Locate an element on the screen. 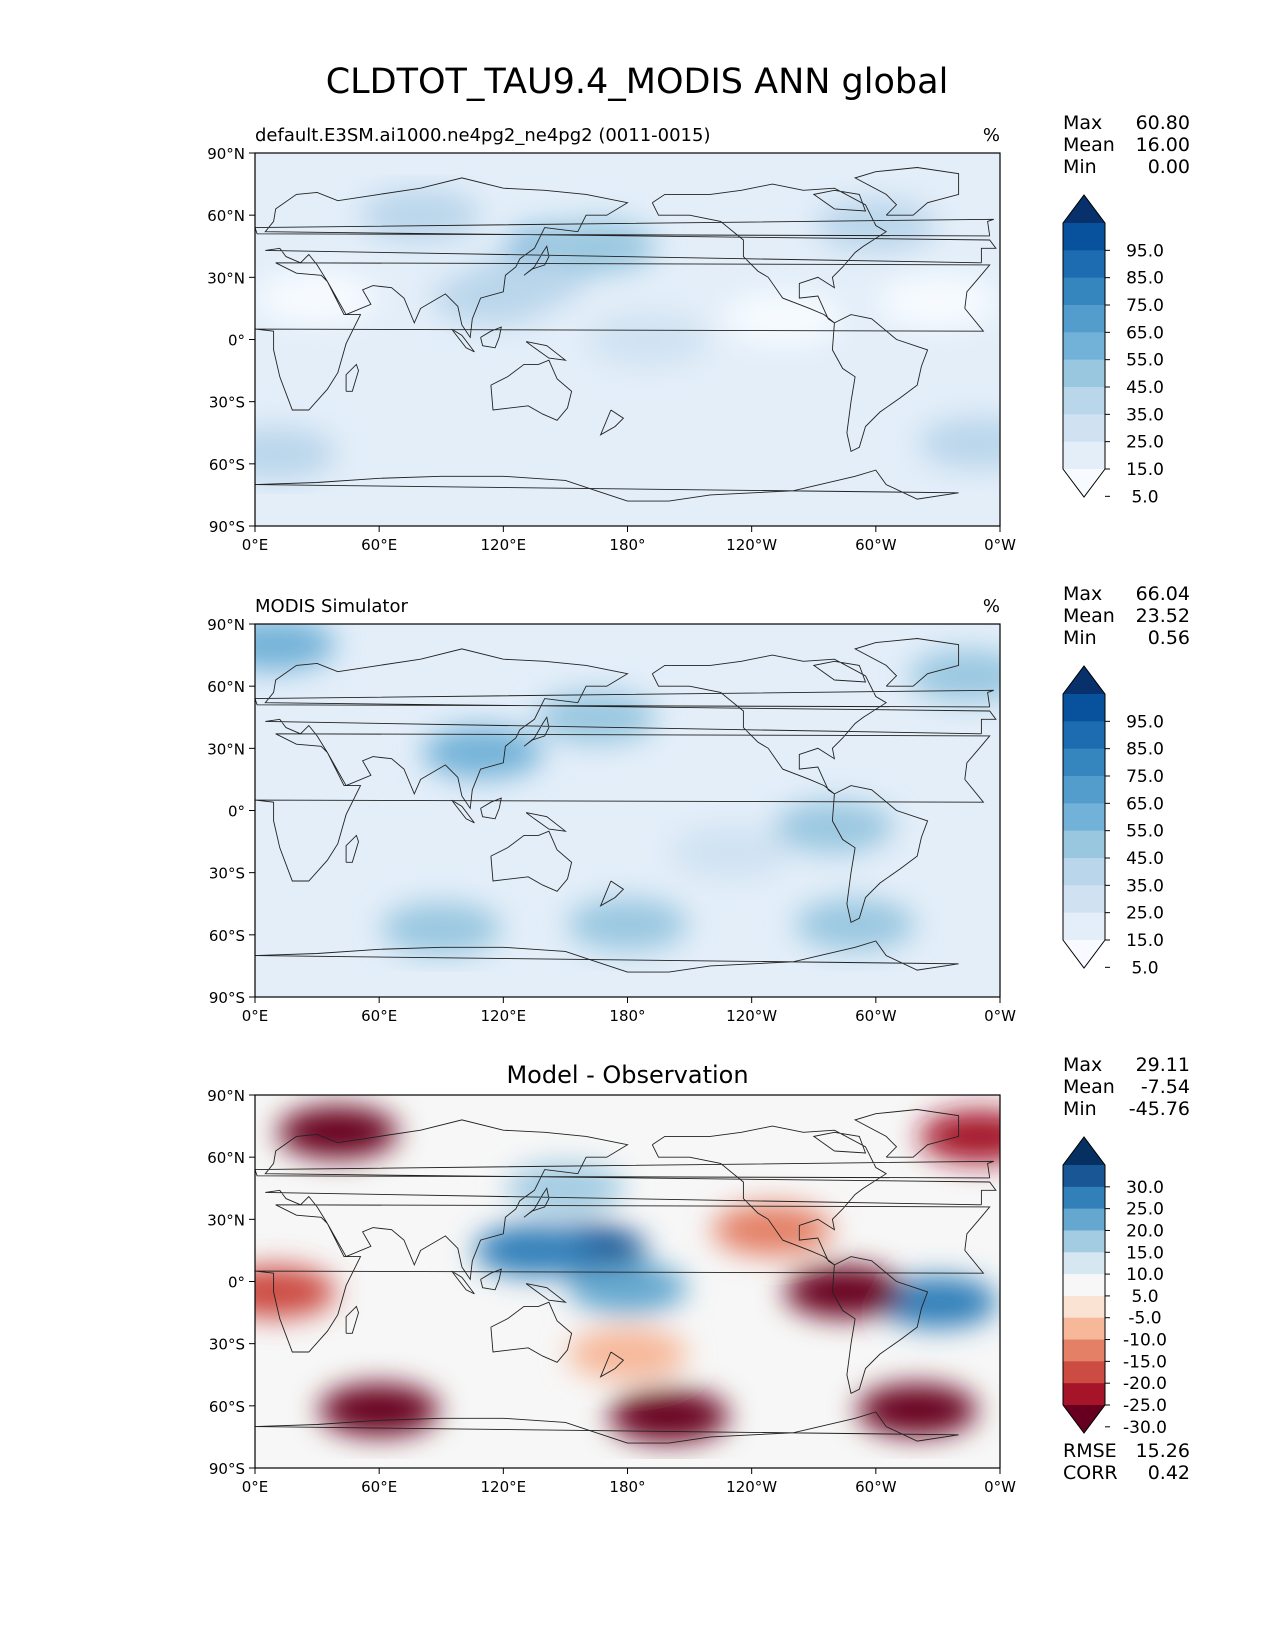 This screenshot has width=1275, height=1650. colorbar-tick-label: -5.0 is located at coordinates (1144, 1319).